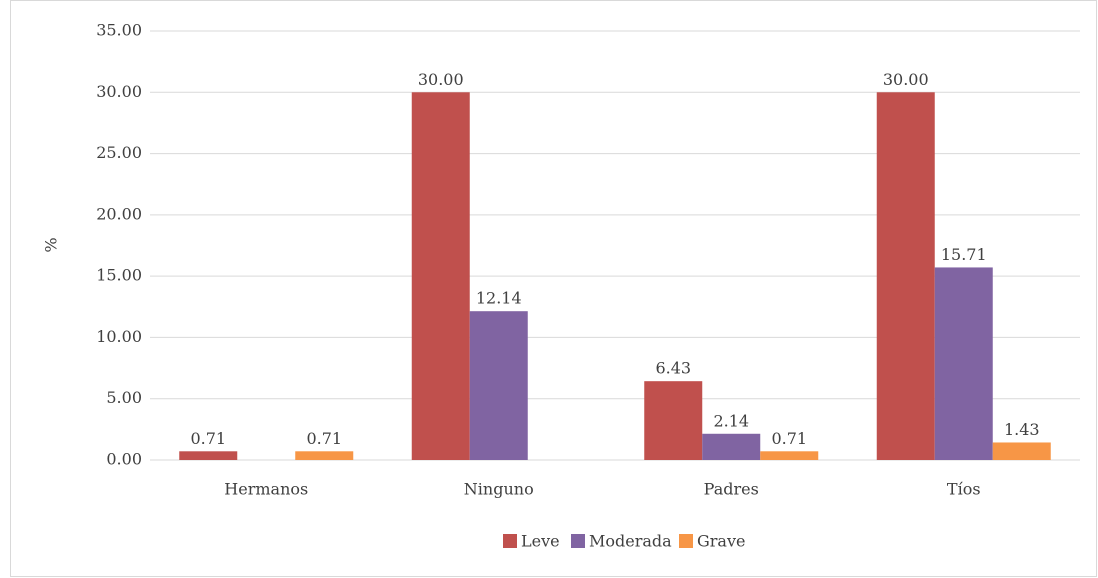 The width and height of the screenshot is (1098, 578). I want to click on y-tick-label: 20.00, so click(119, 213).